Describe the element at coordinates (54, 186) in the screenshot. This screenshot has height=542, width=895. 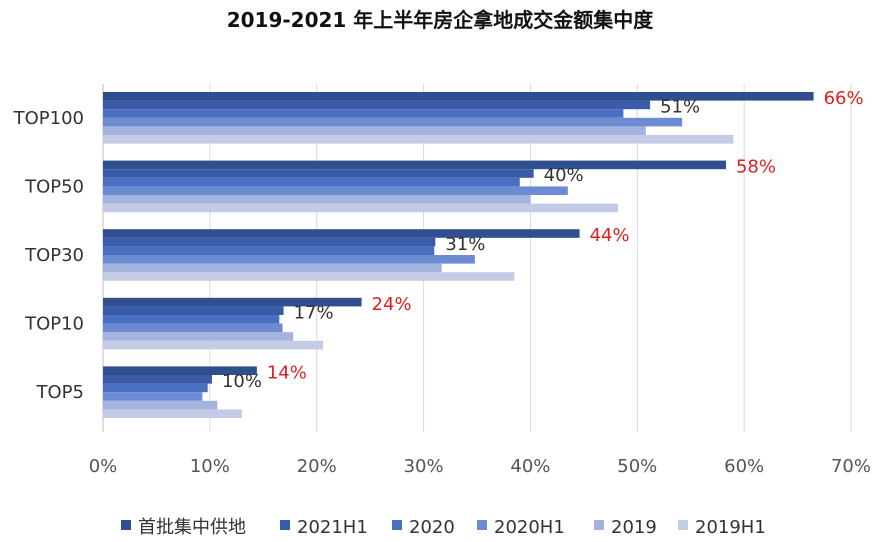
I see `category-label: TOP50` at that location.